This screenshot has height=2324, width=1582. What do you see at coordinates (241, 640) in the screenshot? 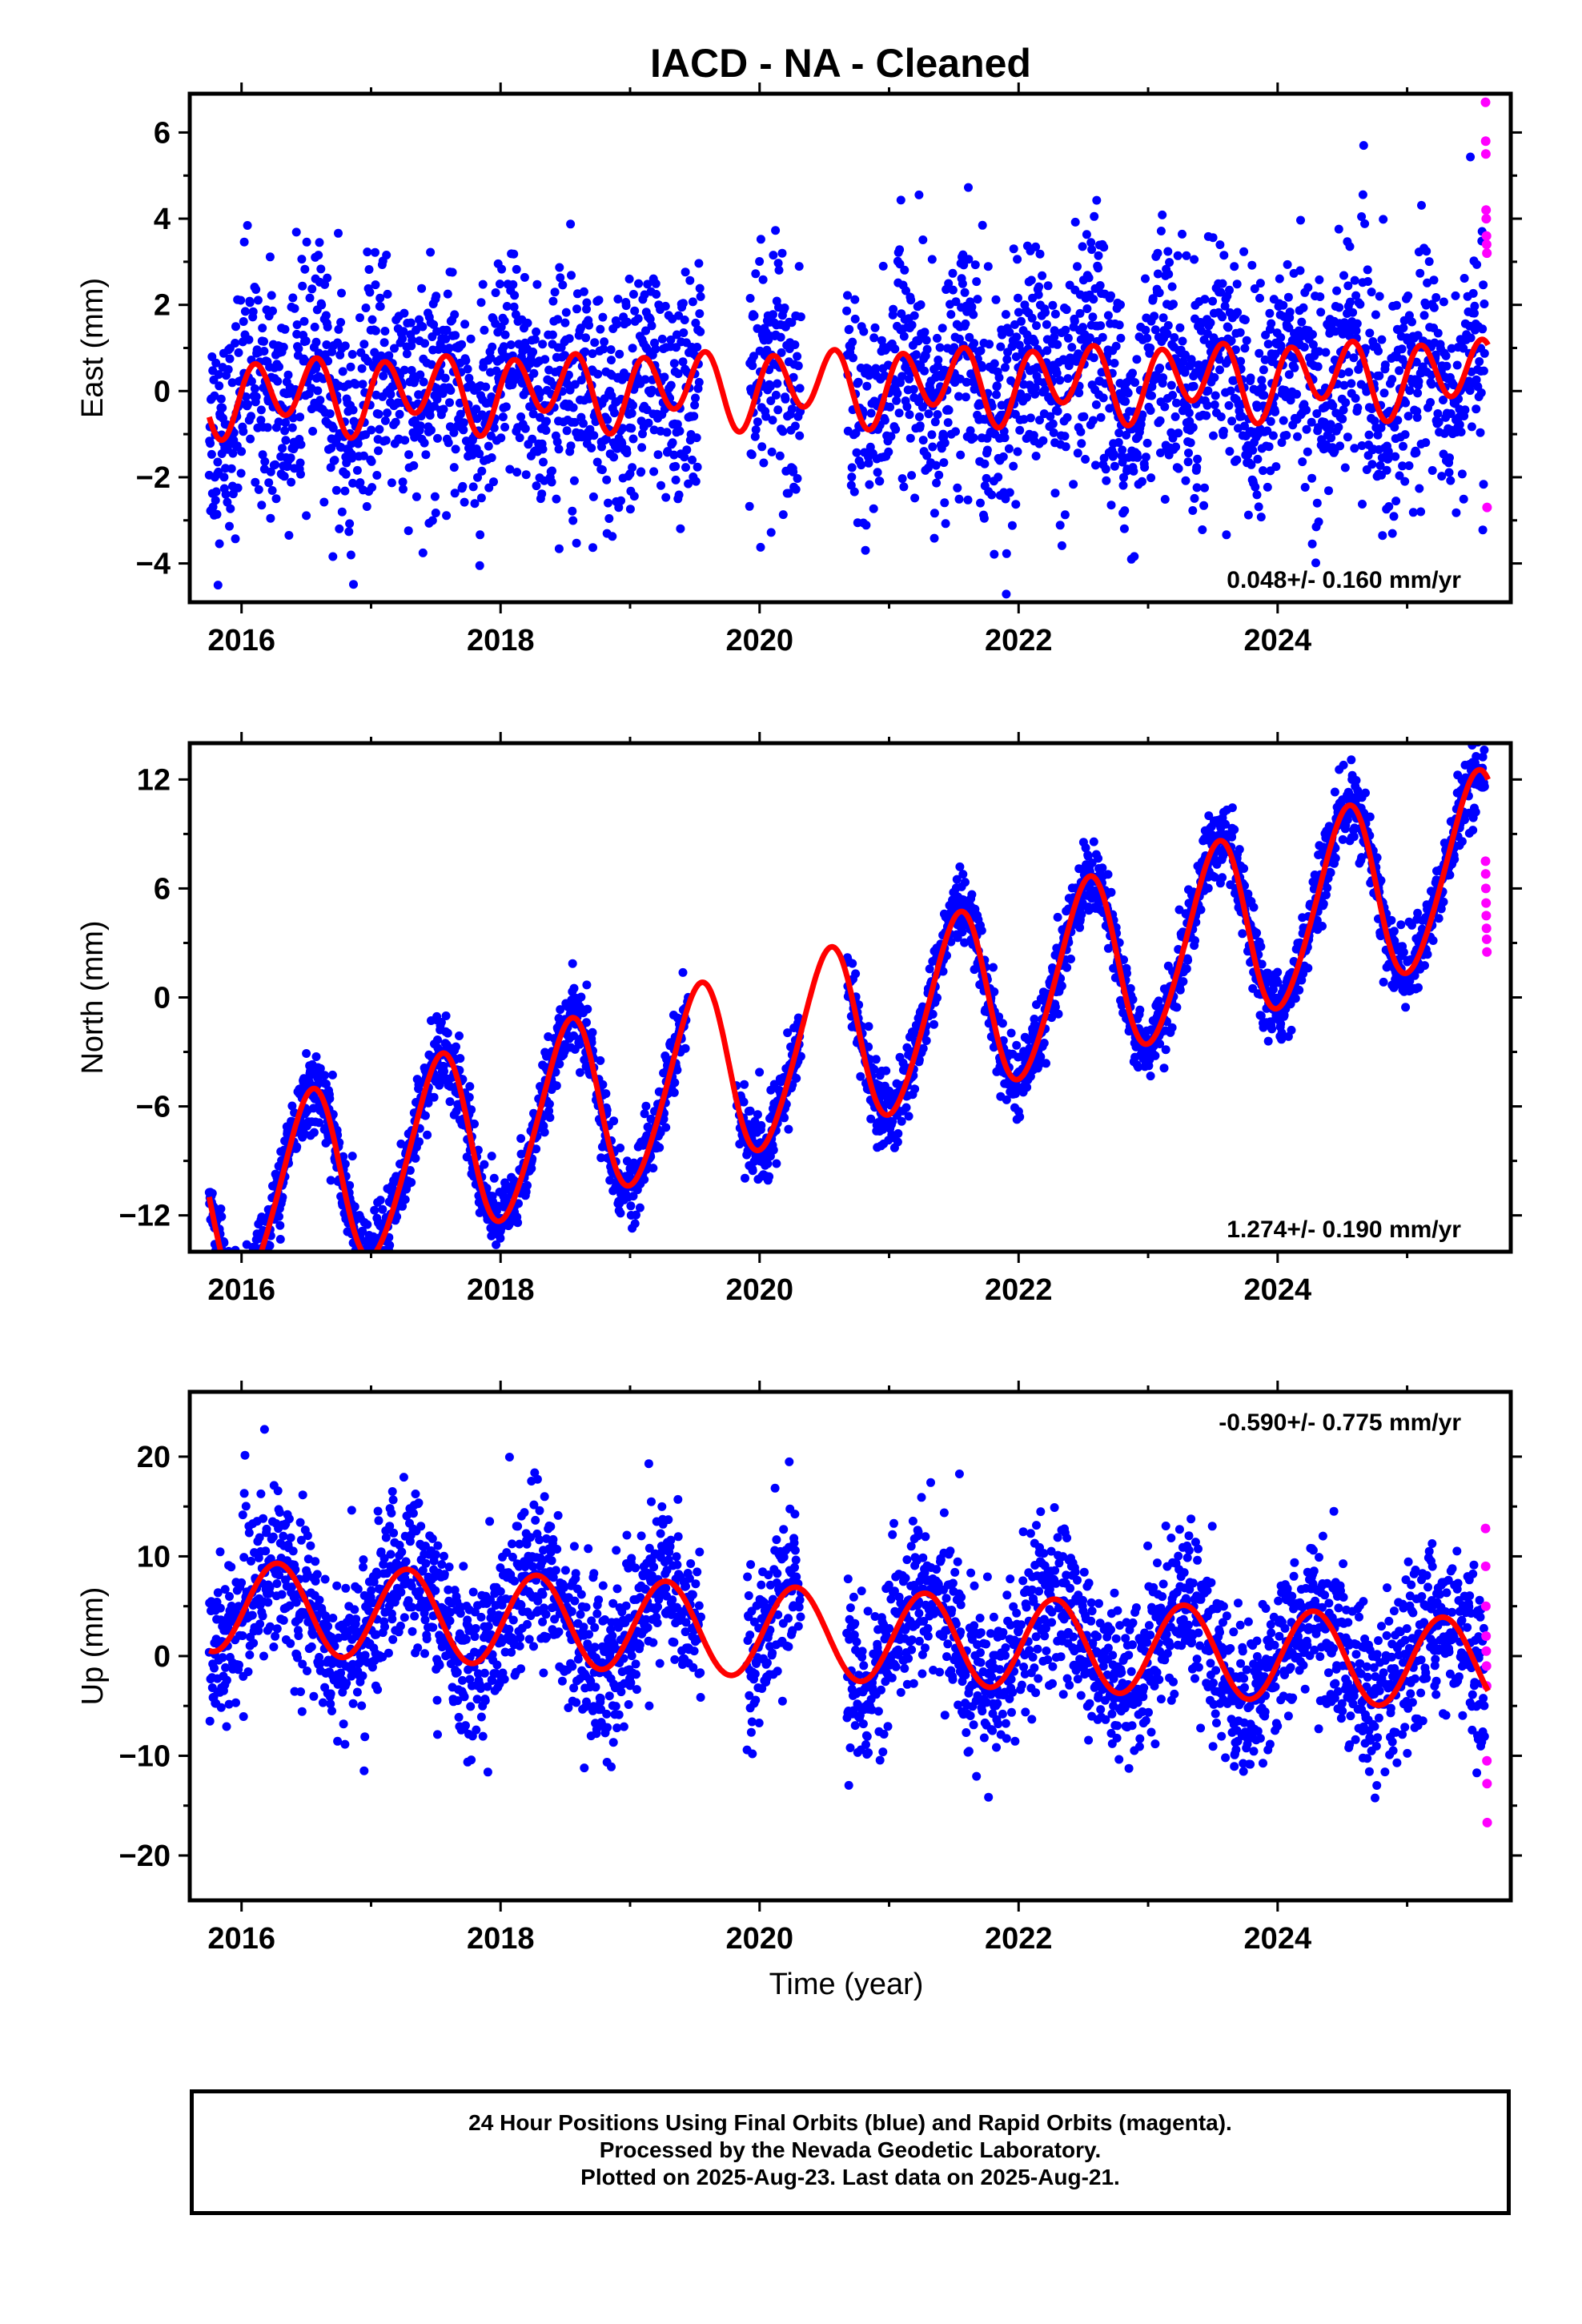
I see `x-tick-label: 2016` at bounding box center [241, 640].